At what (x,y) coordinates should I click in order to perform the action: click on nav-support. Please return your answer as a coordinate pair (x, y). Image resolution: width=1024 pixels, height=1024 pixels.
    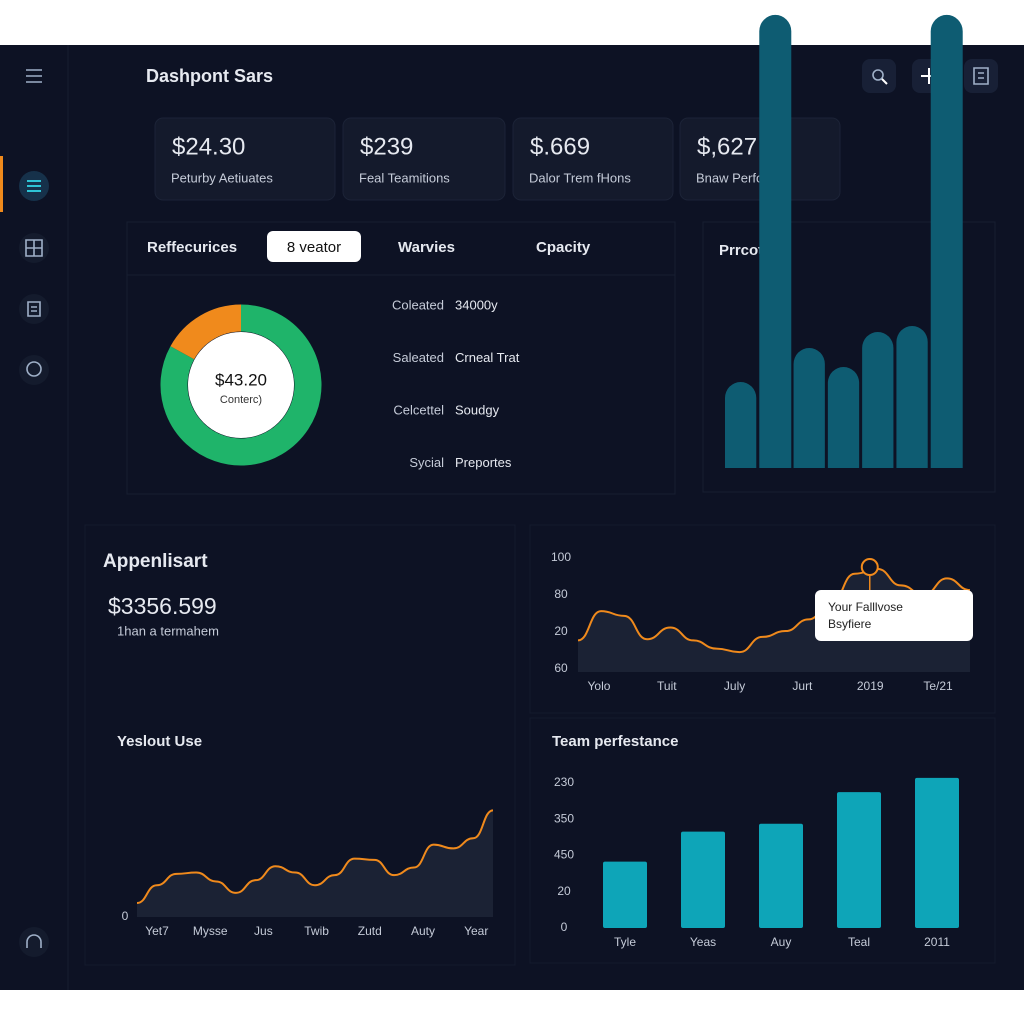
    Looking at the image, I should click on (34, 942).